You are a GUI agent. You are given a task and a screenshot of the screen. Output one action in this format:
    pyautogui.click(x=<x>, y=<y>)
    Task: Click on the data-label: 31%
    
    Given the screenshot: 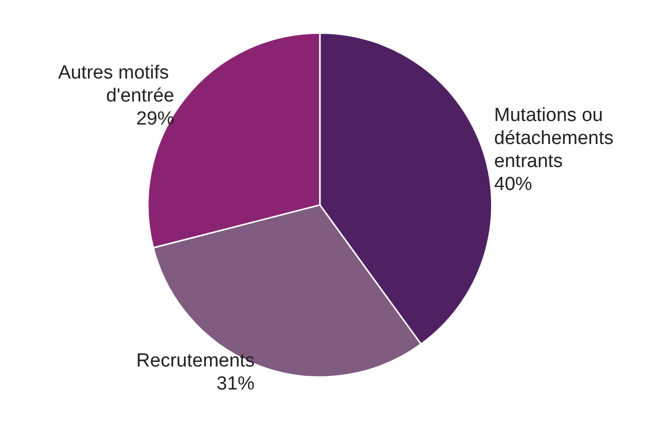 What is the action you would take?
    pyautogui.click(x=235, y=383)
    